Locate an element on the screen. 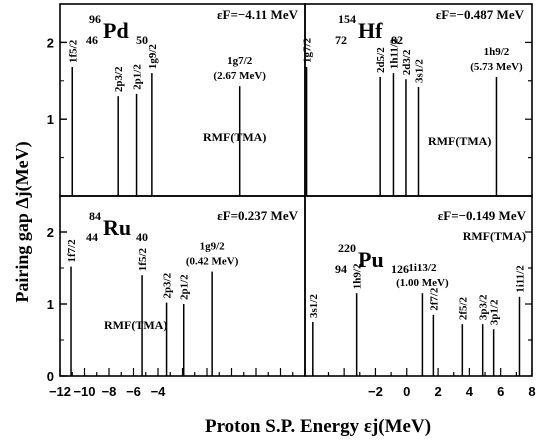 Image resolution: width=536 pixels, height=441 pixels. level-label-group: 2d5/2 is located at coordinates (381, 60).